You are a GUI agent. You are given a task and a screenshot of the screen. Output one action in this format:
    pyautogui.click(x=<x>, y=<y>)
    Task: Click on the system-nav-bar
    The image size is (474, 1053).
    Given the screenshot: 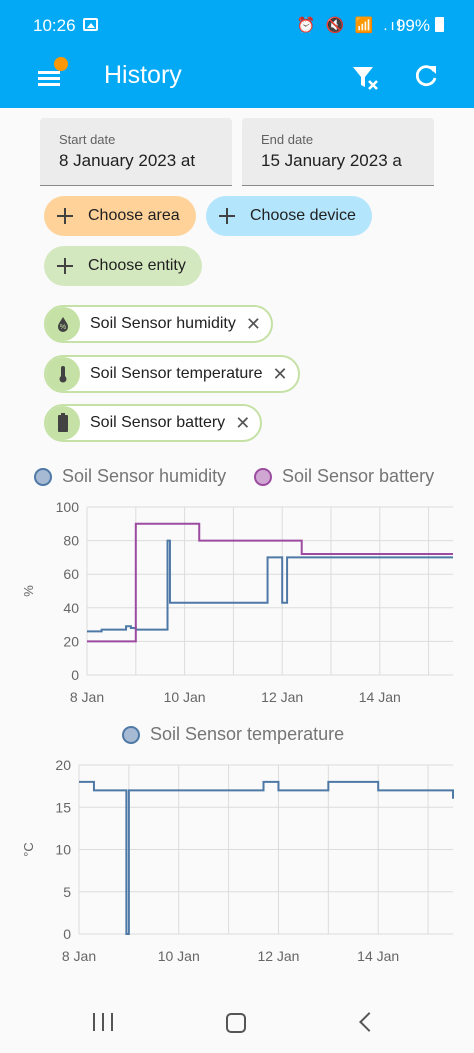 What is the action you would take?
    pyautogui.click(x=237, y=1024)
    